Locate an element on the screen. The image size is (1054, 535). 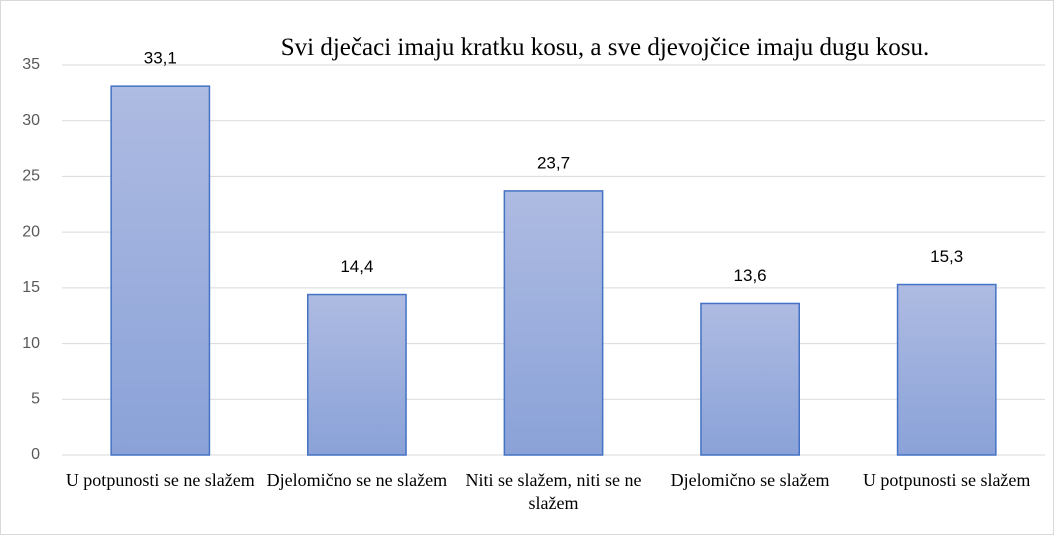
y-tick-label: 30 is located at coordinates (31, 120).